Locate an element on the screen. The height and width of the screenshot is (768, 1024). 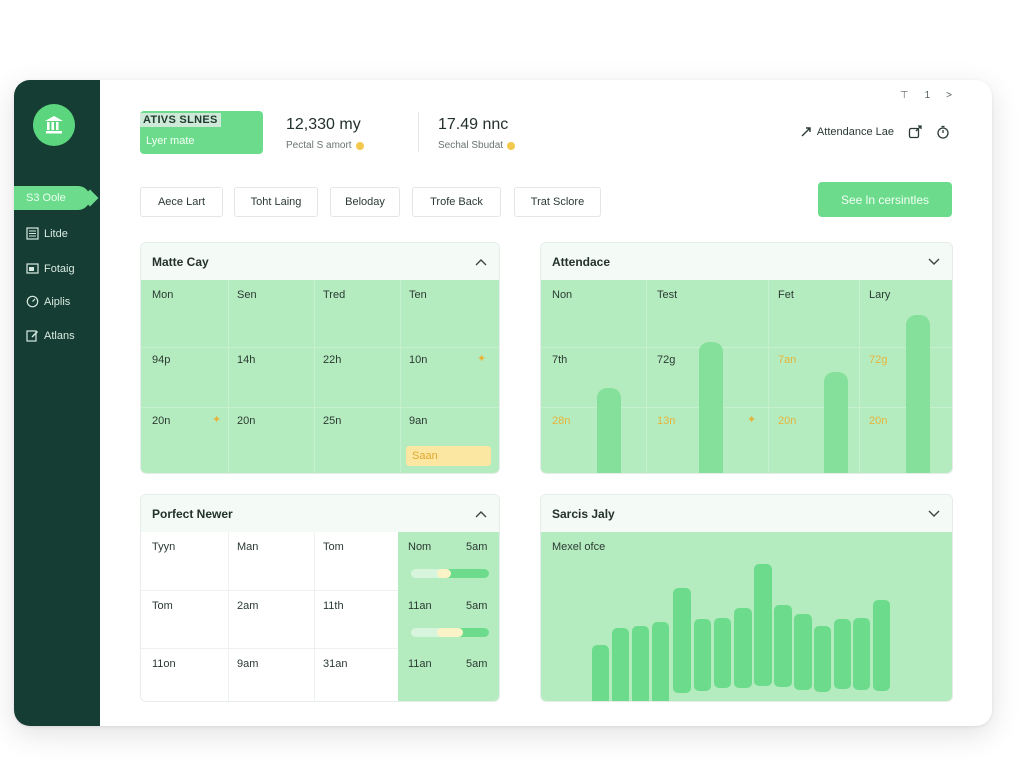
tab-1: Aece Lart is located at coordinates (181, 202).